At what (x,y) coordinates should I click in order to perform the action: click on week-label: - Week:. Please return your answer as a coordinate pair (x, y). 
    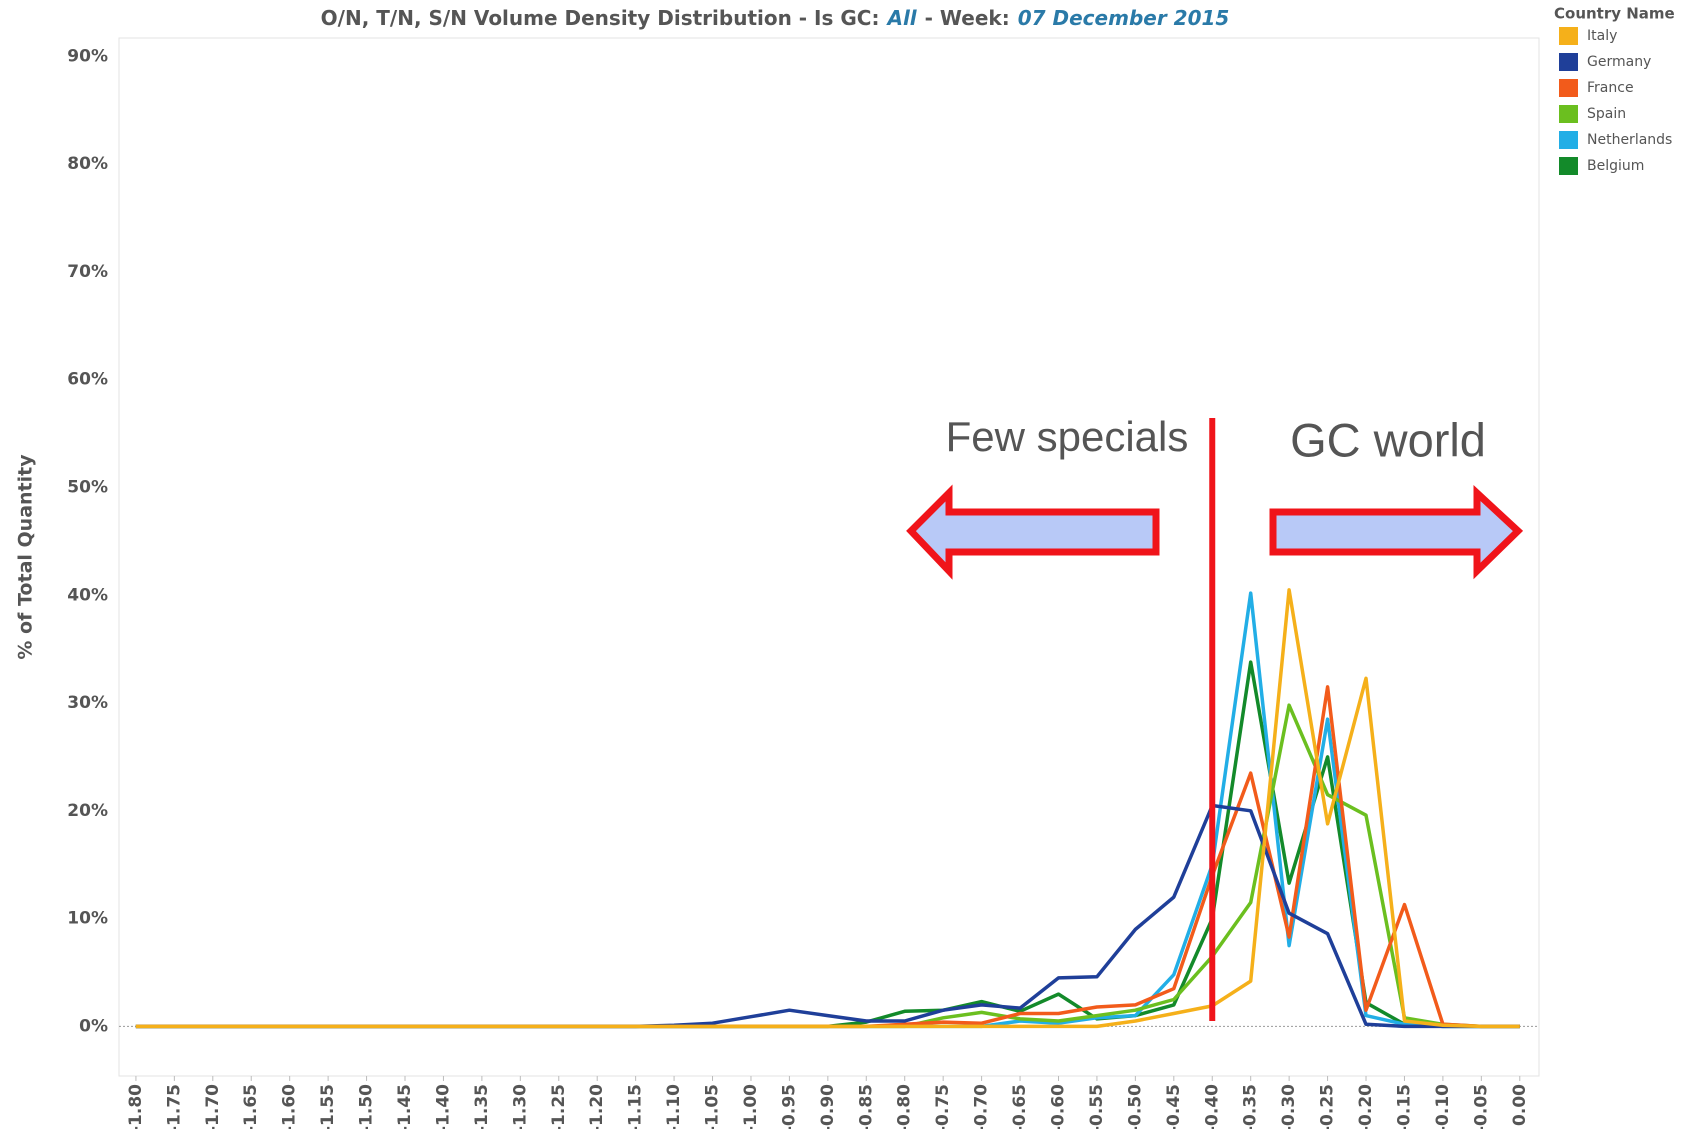
    Looking at the image, I should click on (967, 18).